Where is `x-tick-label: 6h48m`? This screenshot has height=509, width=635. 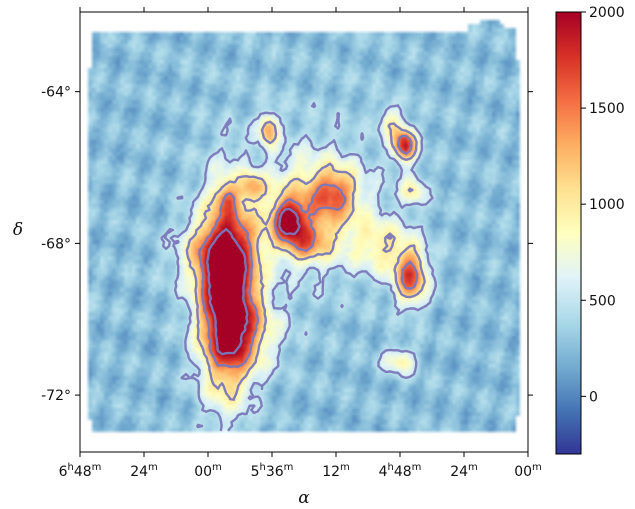
x-tick-label: 6h48m is located at coordinates (80, 471).